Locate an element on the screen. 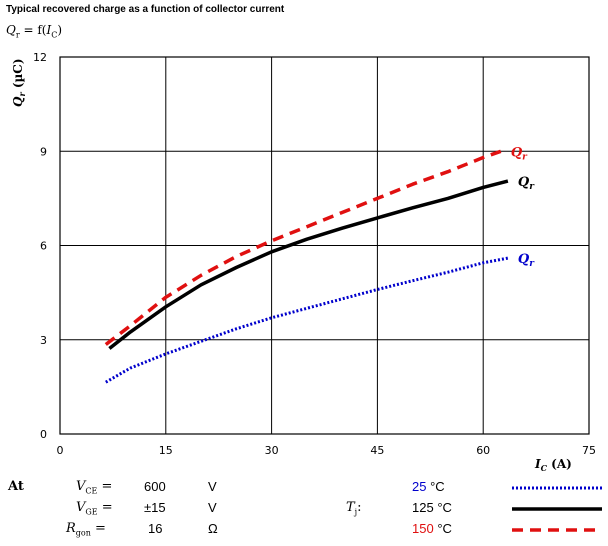 The height and width of the screenshot is (546, 608). series-label-25: Qr is located at coordinates (526, 260).